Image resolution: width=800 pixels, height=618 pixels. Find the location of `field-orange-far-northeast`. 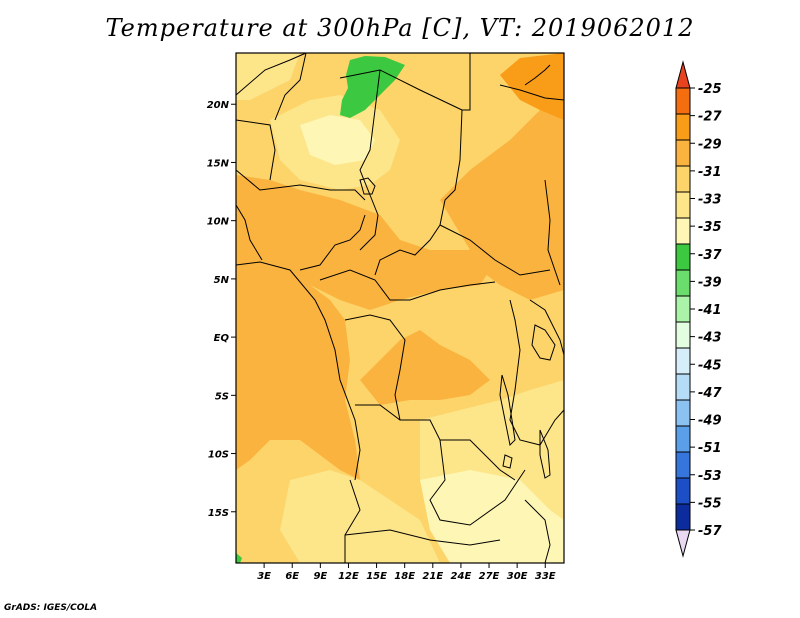

field-orange-far-northeast is located at coordinates (532, 86).